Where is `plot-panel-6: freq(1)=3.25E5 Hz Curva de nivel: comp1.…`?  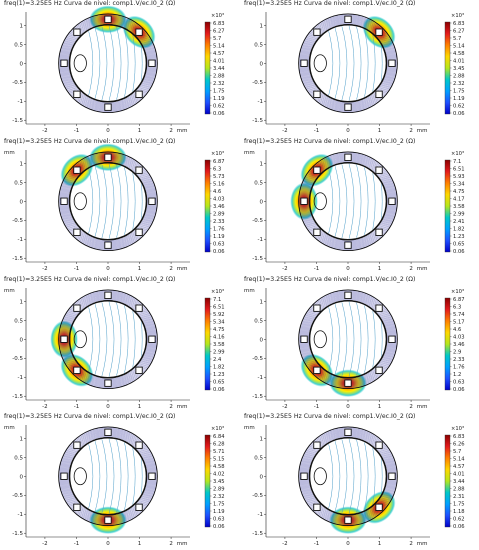
plot-panel-6: freq(1)=3.25E5 Hz Curva de nivel: comp1.… is located at coordinates (359, 344).